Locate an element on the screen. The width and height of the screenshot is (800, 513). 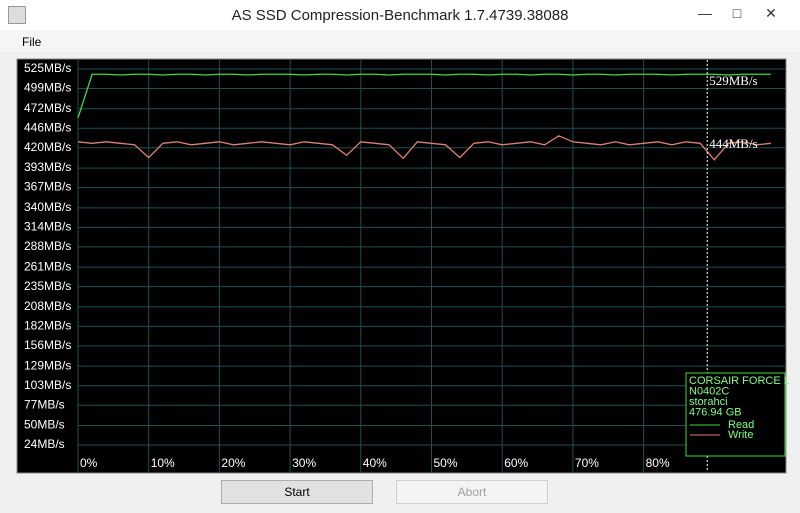
start-button: Start is located at coordinates (297, 492).